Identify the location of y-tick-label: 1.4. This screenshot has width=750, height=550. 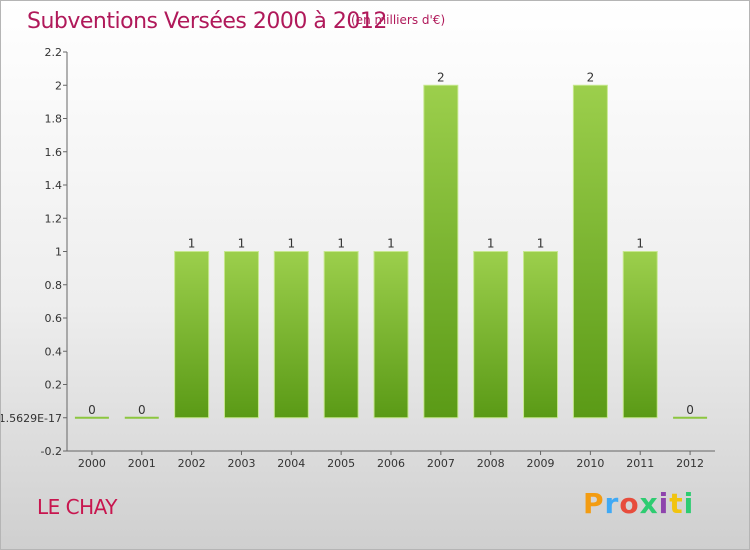
(54, 185).